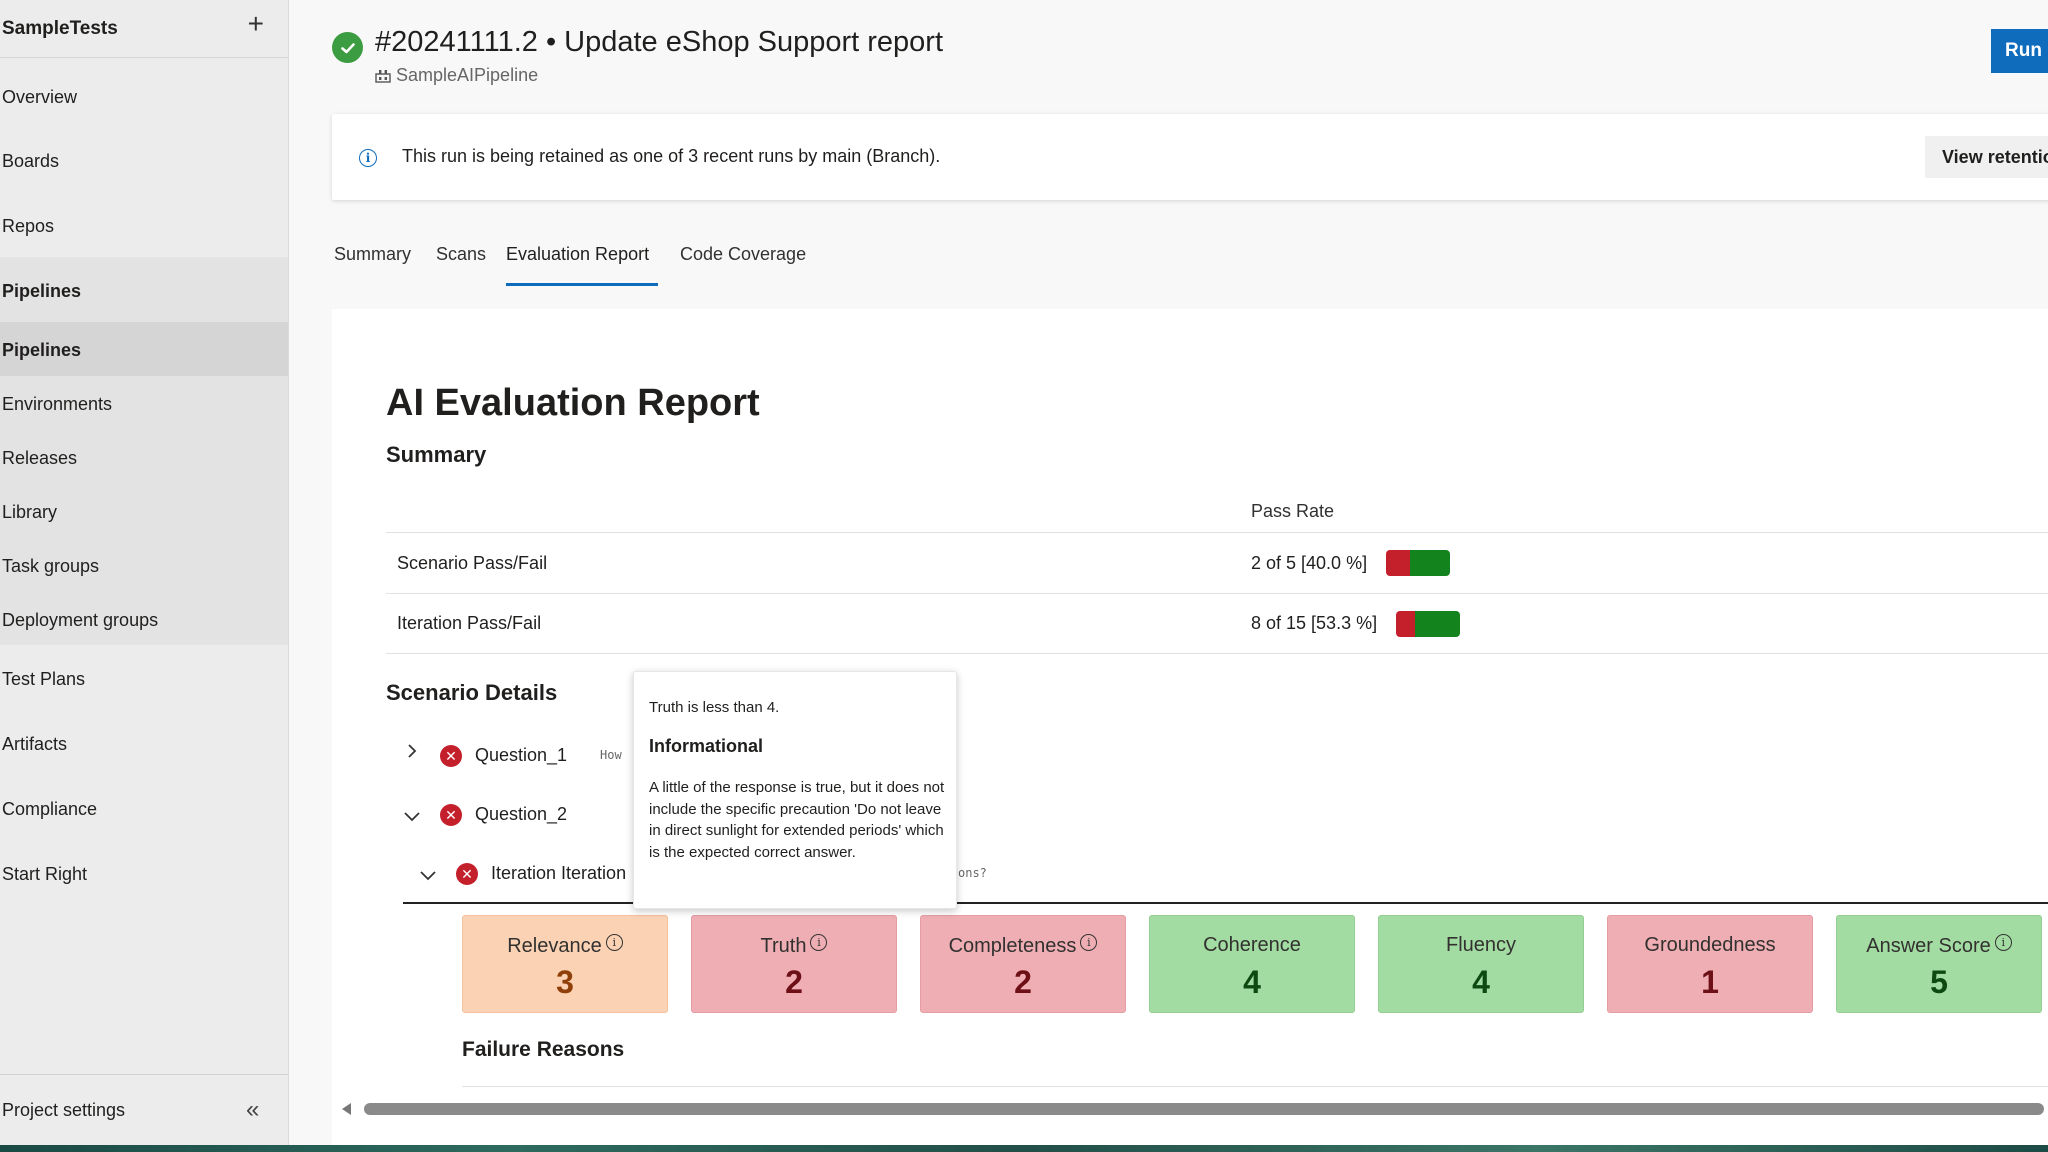 This screenshot has width=2048, height=1152. Describe the element at coordinates (565, 982) in the screenshot. I see `metric-value: 3` at that location.